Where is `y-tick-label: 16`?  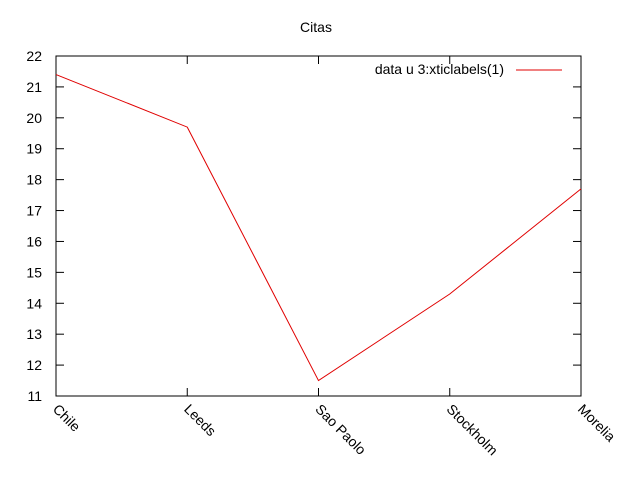 y-tick-label: 16 is located at coordinates (34, 241).